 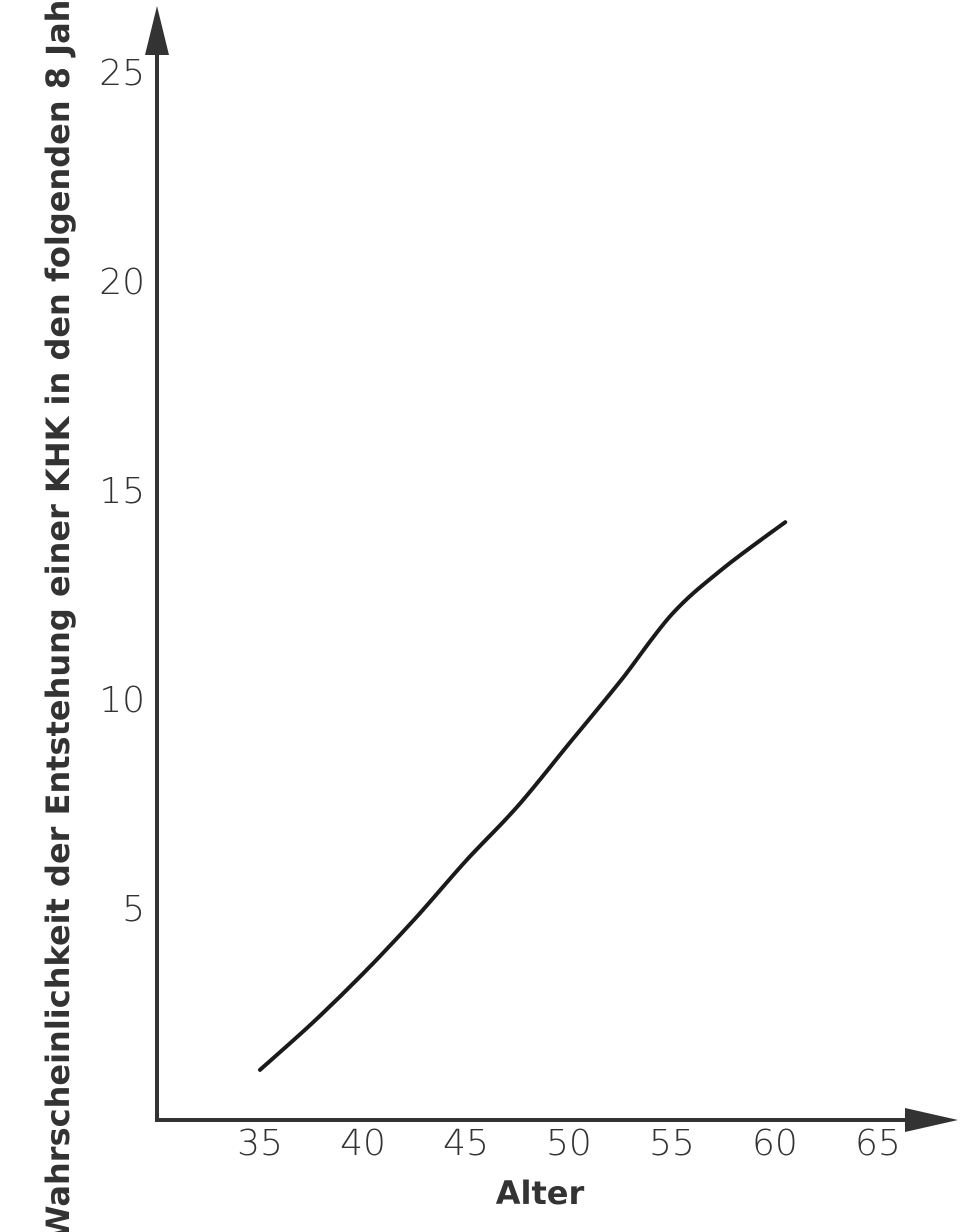 What do you see at coordinates (569, 1143) in the screenshot?
I see `x-tick-label: 50` at bounding box center [569, 1143].